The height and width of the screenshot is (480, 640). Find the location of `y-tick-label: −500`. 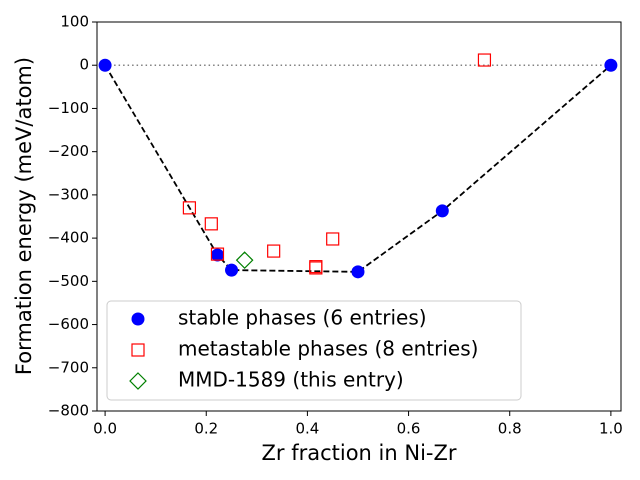

y-tick-label: −500 is located at coordinates (68, 281).